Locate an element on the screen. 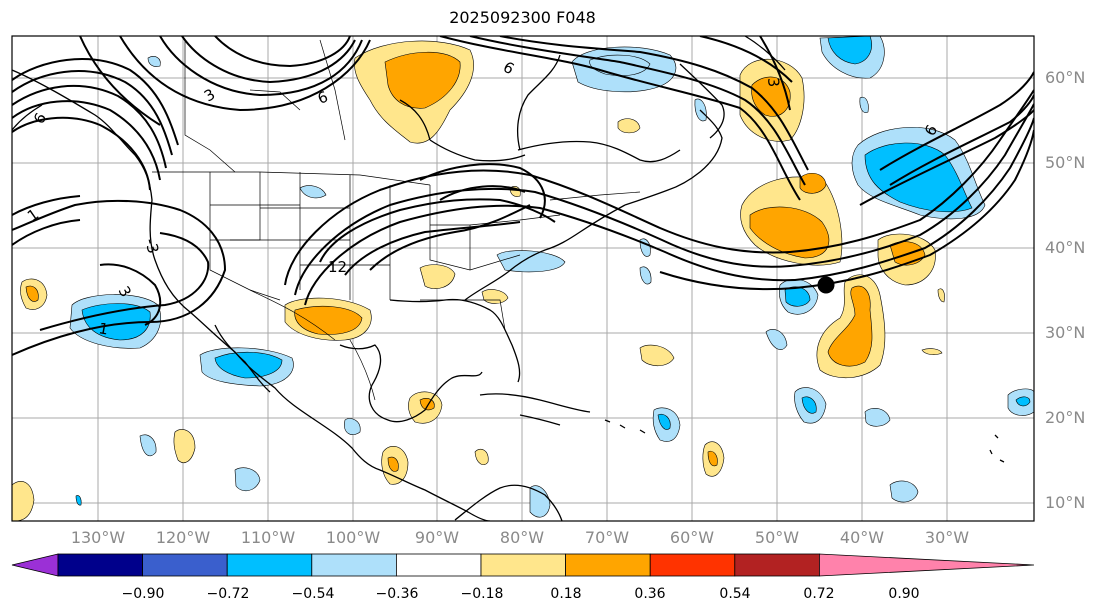 Image resolution: width=1105 pixels, height=615 pixels. colorbar-extend-min is located at coordinates (35, 565).